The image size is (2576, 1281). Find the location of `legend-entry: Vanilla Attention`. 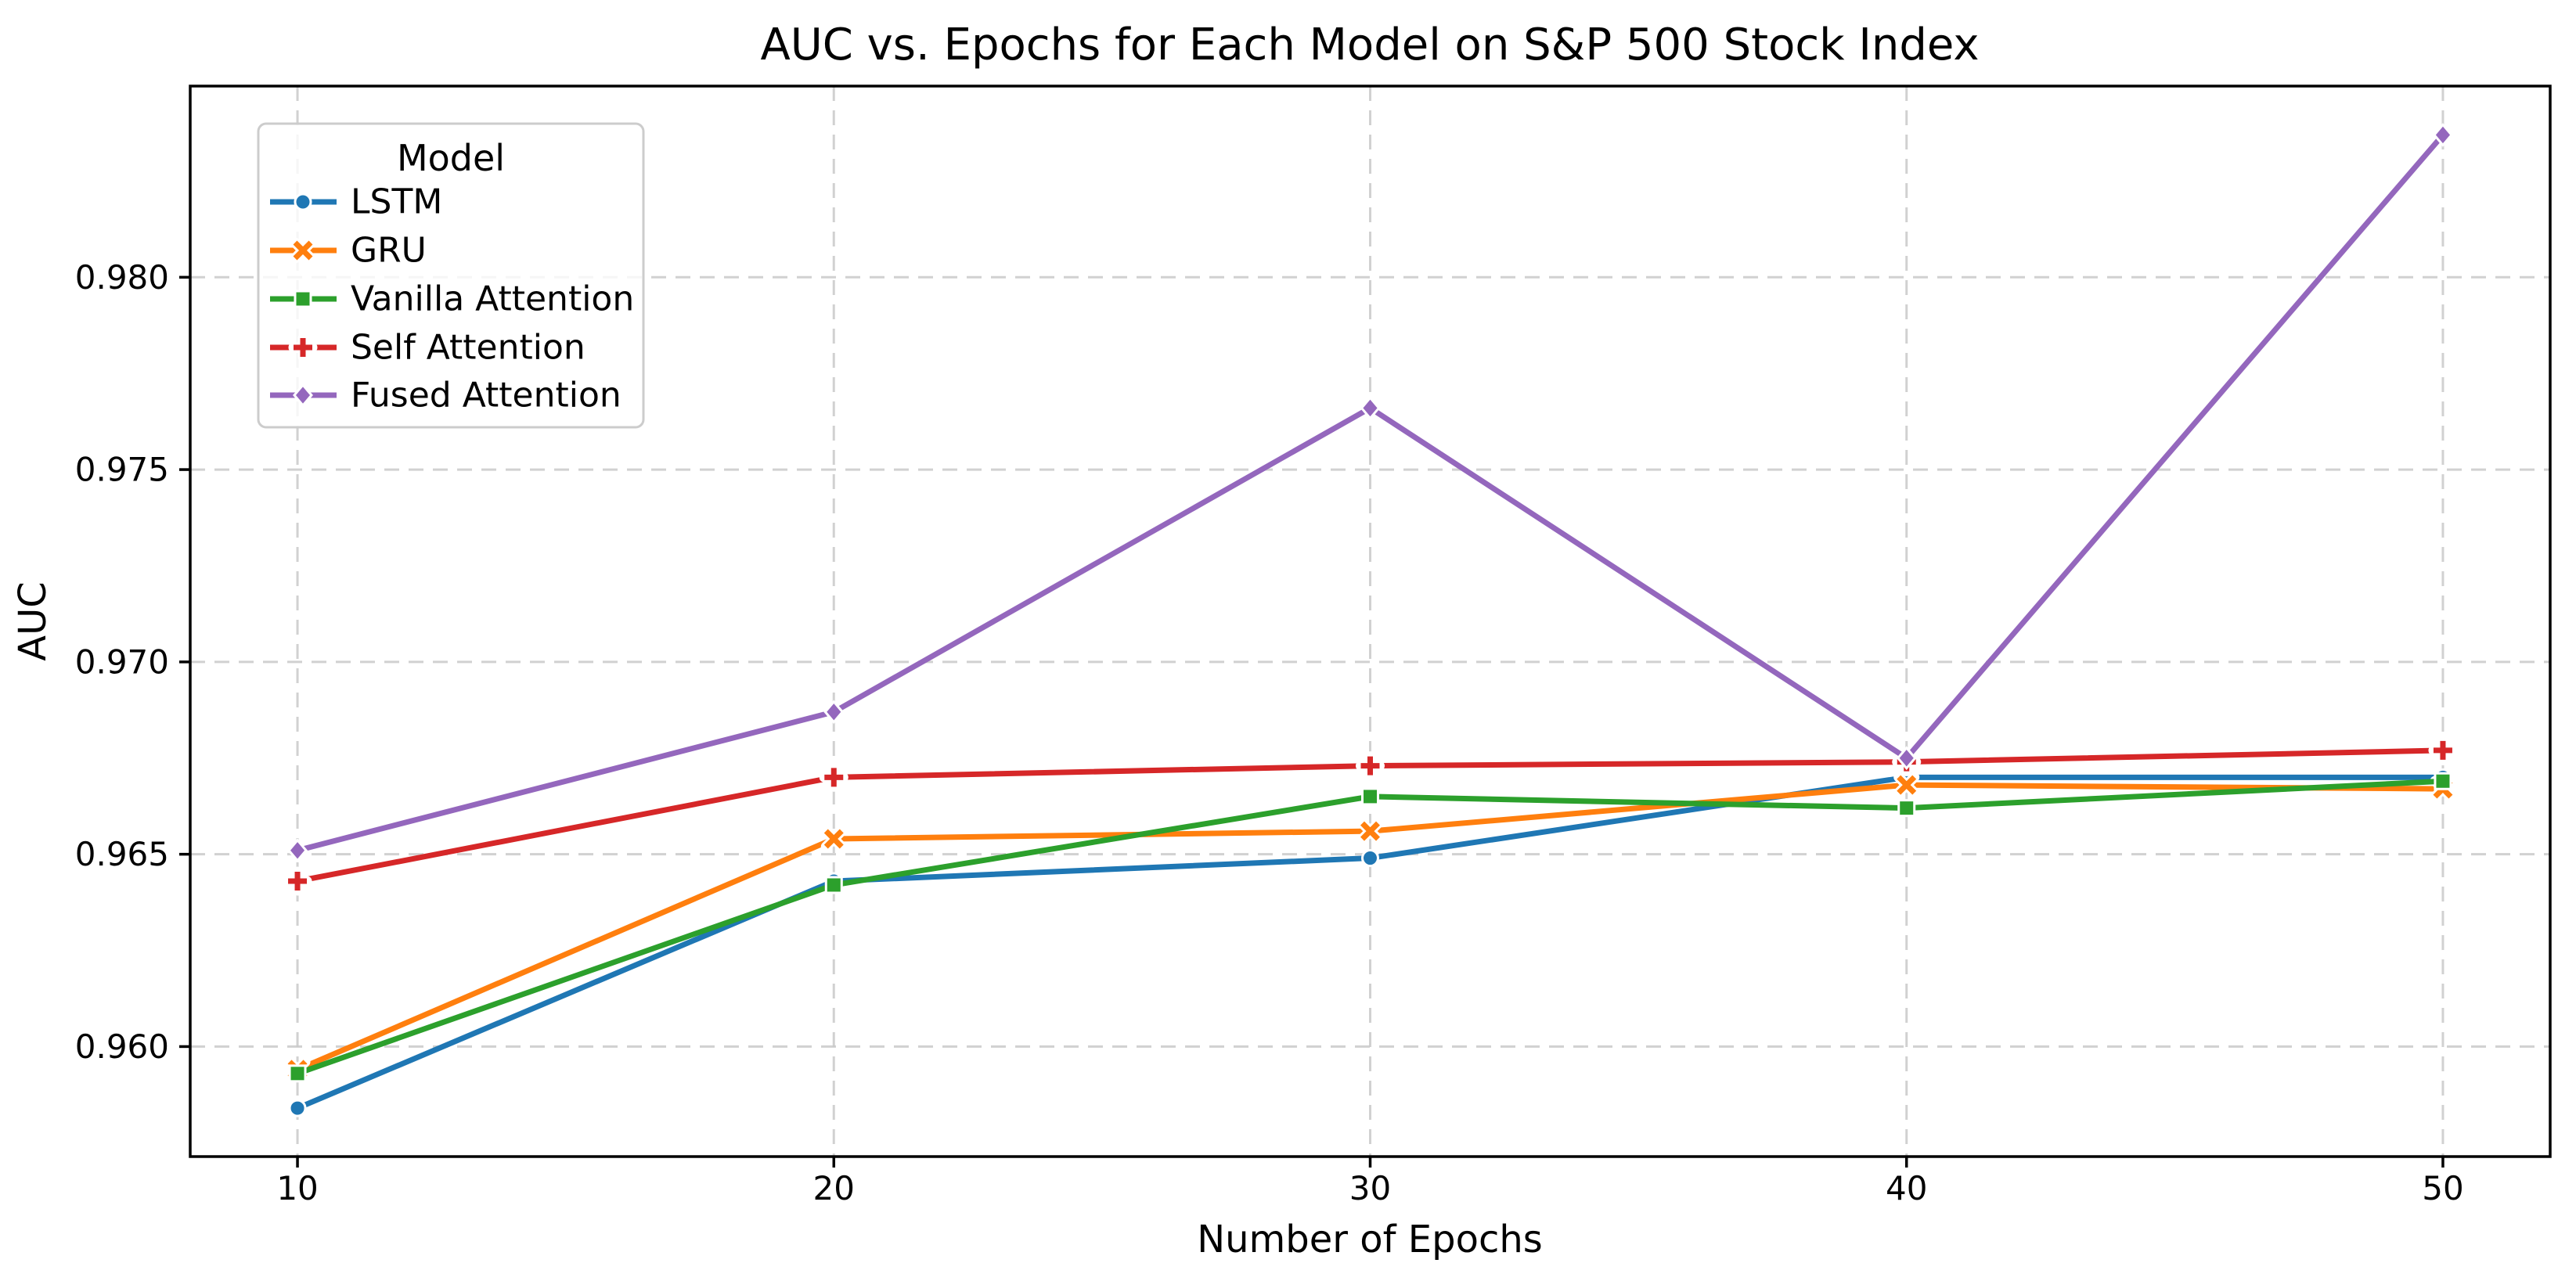

legend-entry: Vanilla Attention is located at coordinates (452, 299).